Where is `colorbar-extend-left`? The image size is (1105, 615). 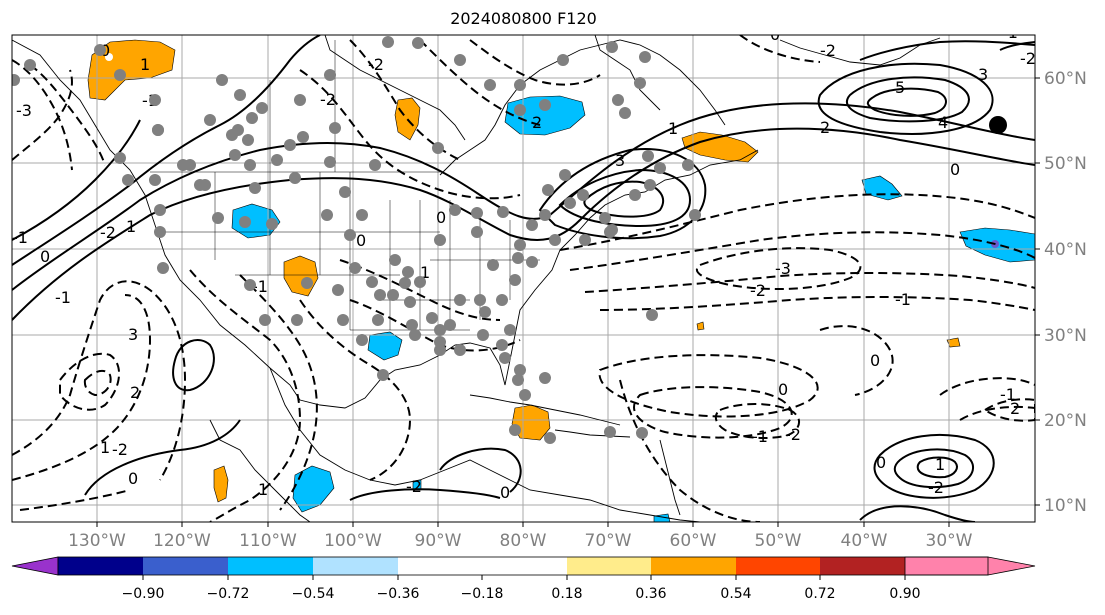
colorbar-extend-left is located at coordinates (35, 566).